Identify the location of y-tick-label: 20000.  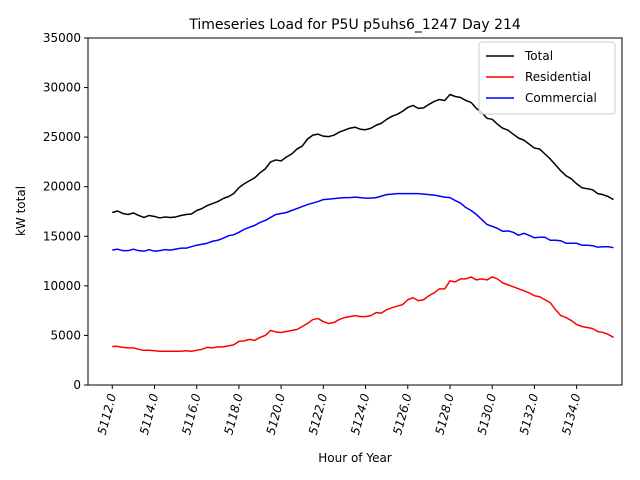
(62, 187).